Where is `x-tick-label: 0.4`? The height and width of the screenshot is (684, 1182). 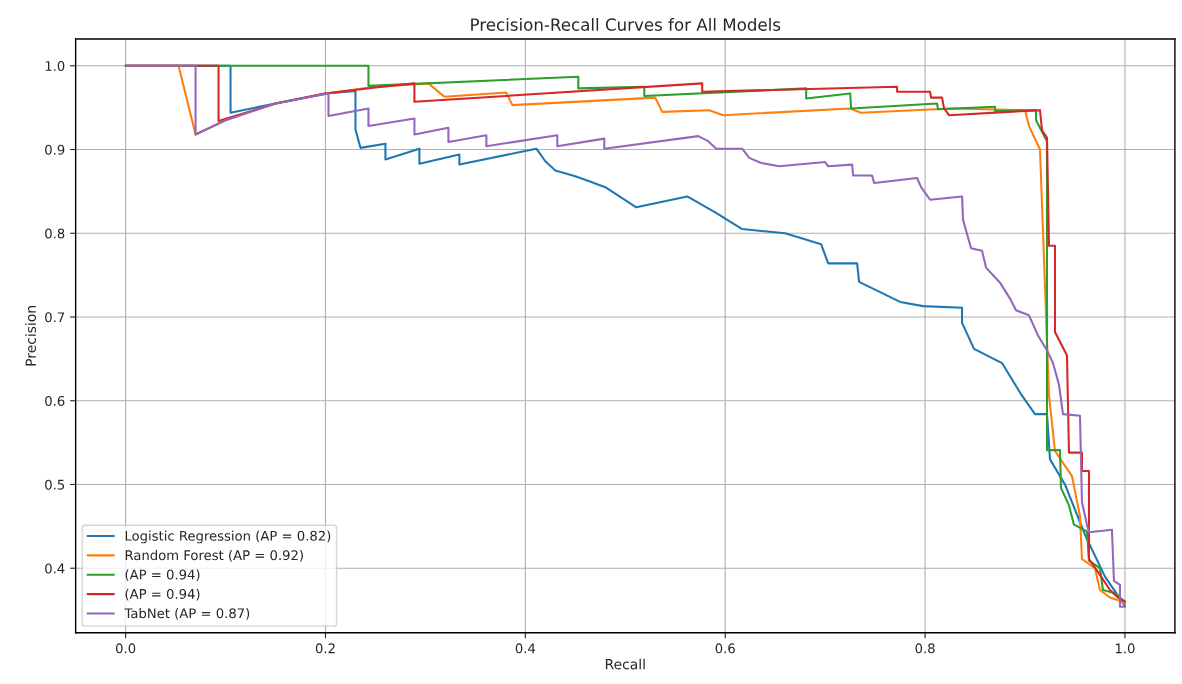
x-tick-label: 0.4 is located at coordinates (525, 648).